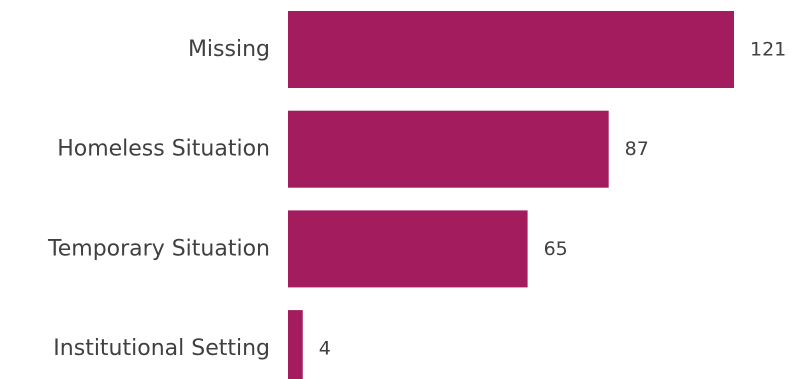 This screenshot has width=805, height=379. Describe the element at coordinates (163, 149) in the screenshot. I see `category-label-1: Homeless Situation` at that location.